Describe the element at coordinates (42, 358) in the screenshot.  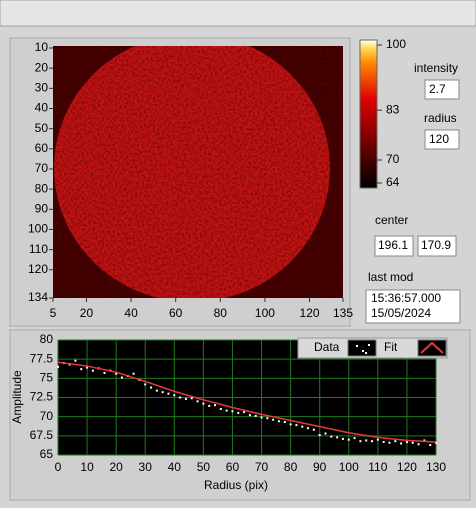
I see `y-tick-label: 77.5` at that location.